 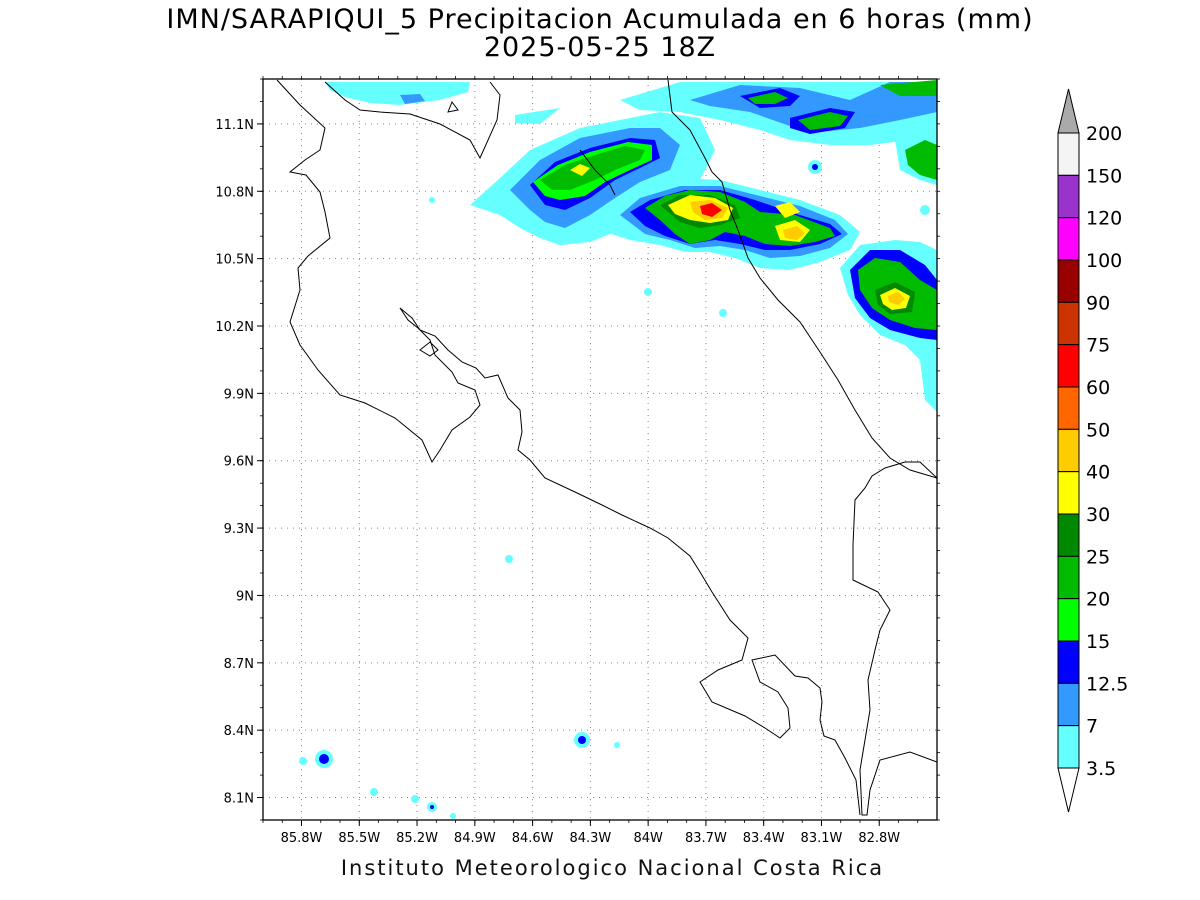 What do you see at coordinates (764, 838) in the screenshot?
I see `x-tick-label: 83.4W` at bounding box center [764, 838].